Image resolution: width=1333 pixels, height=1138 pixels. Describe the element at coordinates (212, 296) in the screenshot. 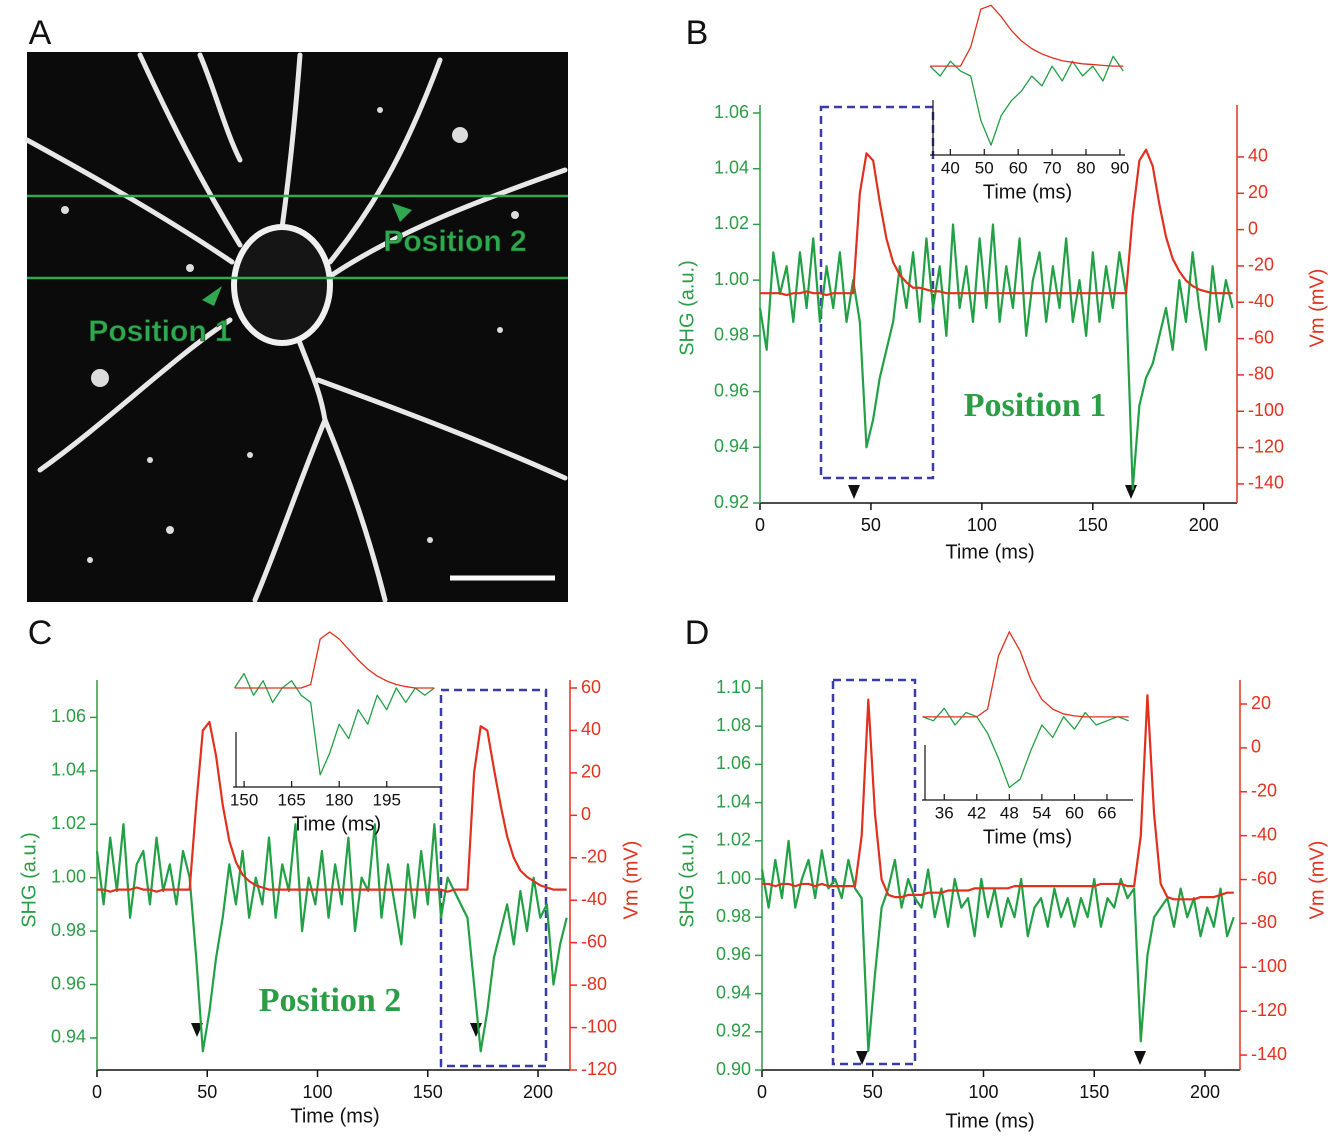

I see `position-marker` at that location.